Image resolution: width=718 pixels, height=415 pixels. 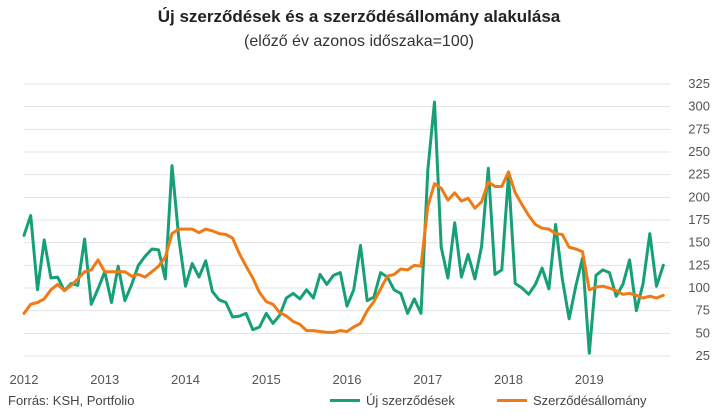 I want to click on x-tick-label: 2014, so click(x=185, y=379).